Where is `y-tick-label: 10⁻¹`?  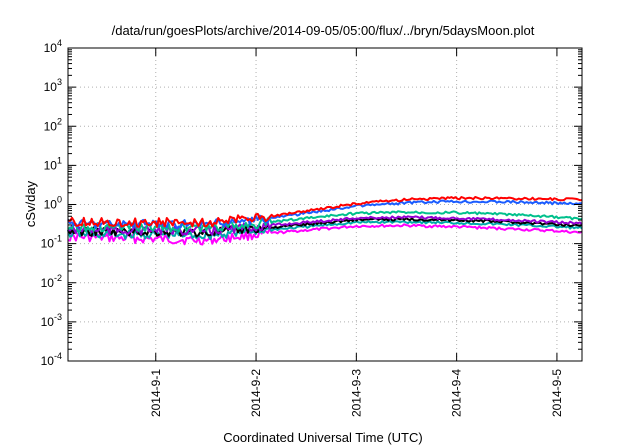
y-tick-label: 10⁻¹ is located at coordinates (51, 242).